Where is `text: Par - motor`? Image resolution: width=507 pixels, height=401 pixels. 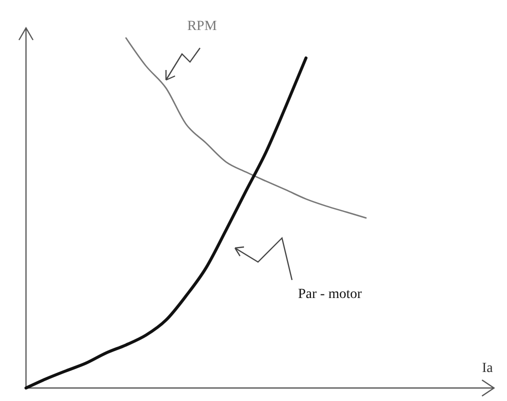 text: Par - motor is located at coordinates (330, 294).